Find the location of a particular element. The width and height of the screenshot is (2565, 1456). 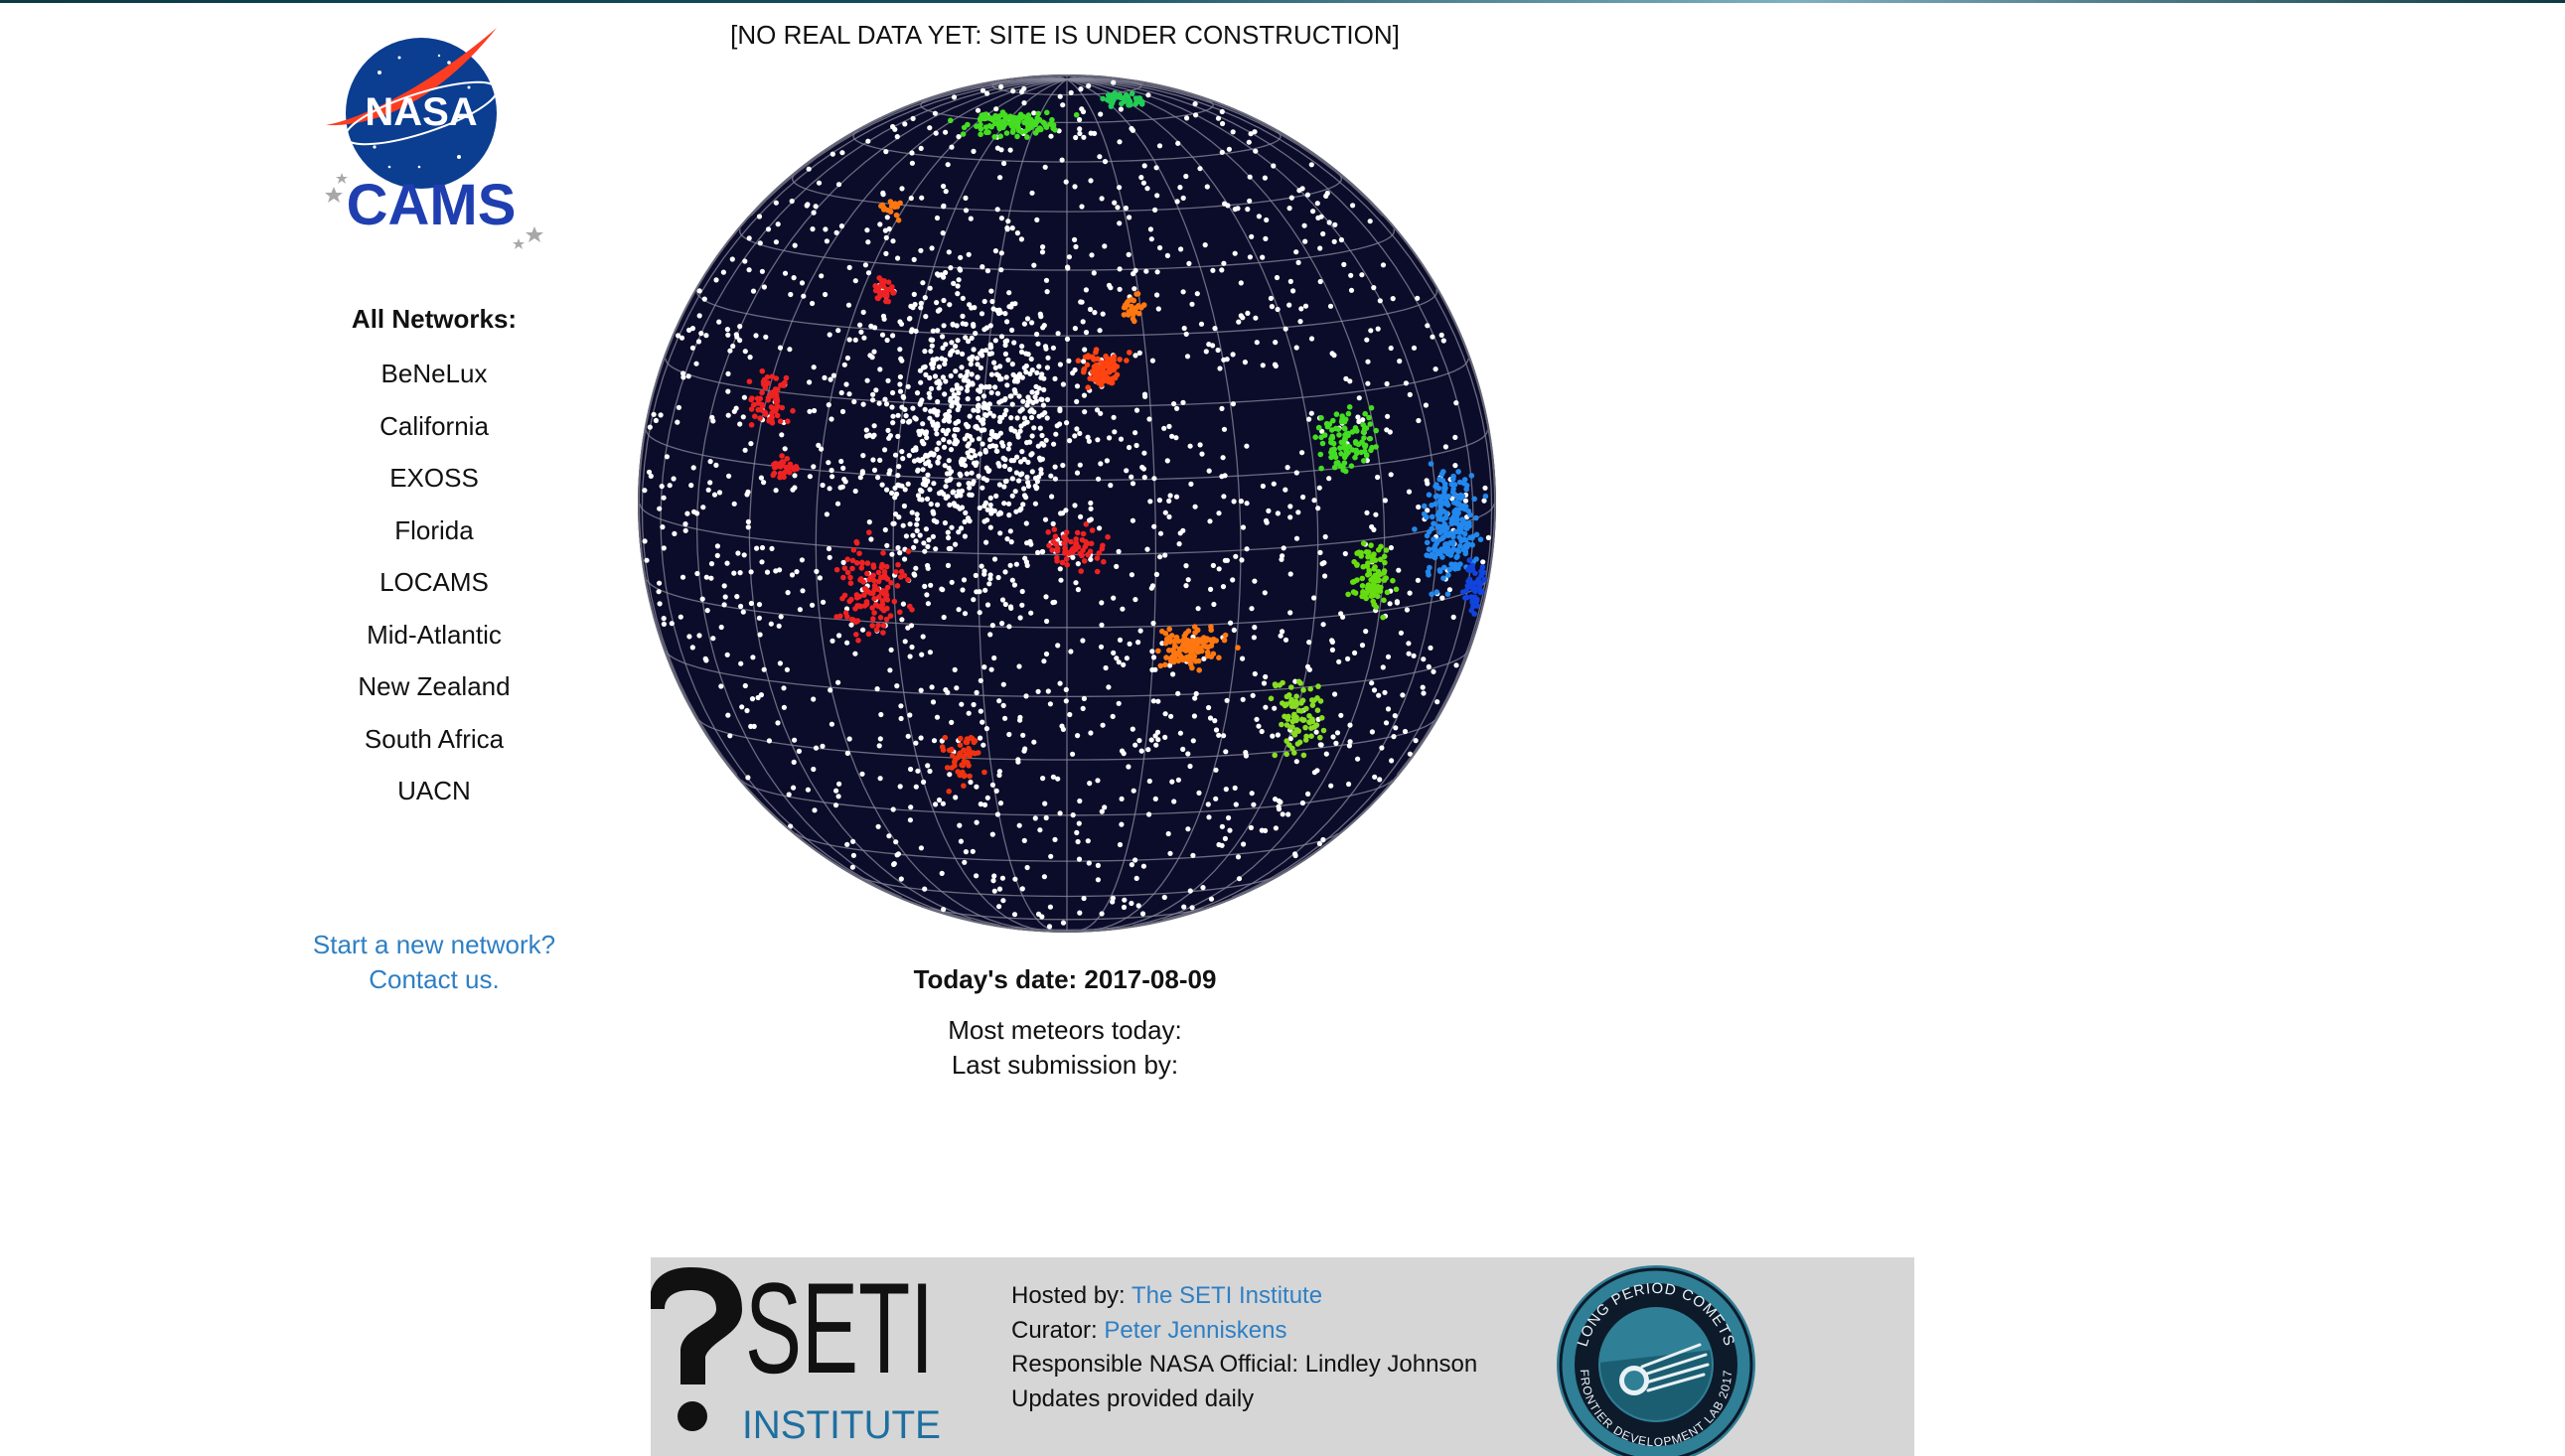

last-submission: Last submission by: is located at coordinates (1065, 1065).